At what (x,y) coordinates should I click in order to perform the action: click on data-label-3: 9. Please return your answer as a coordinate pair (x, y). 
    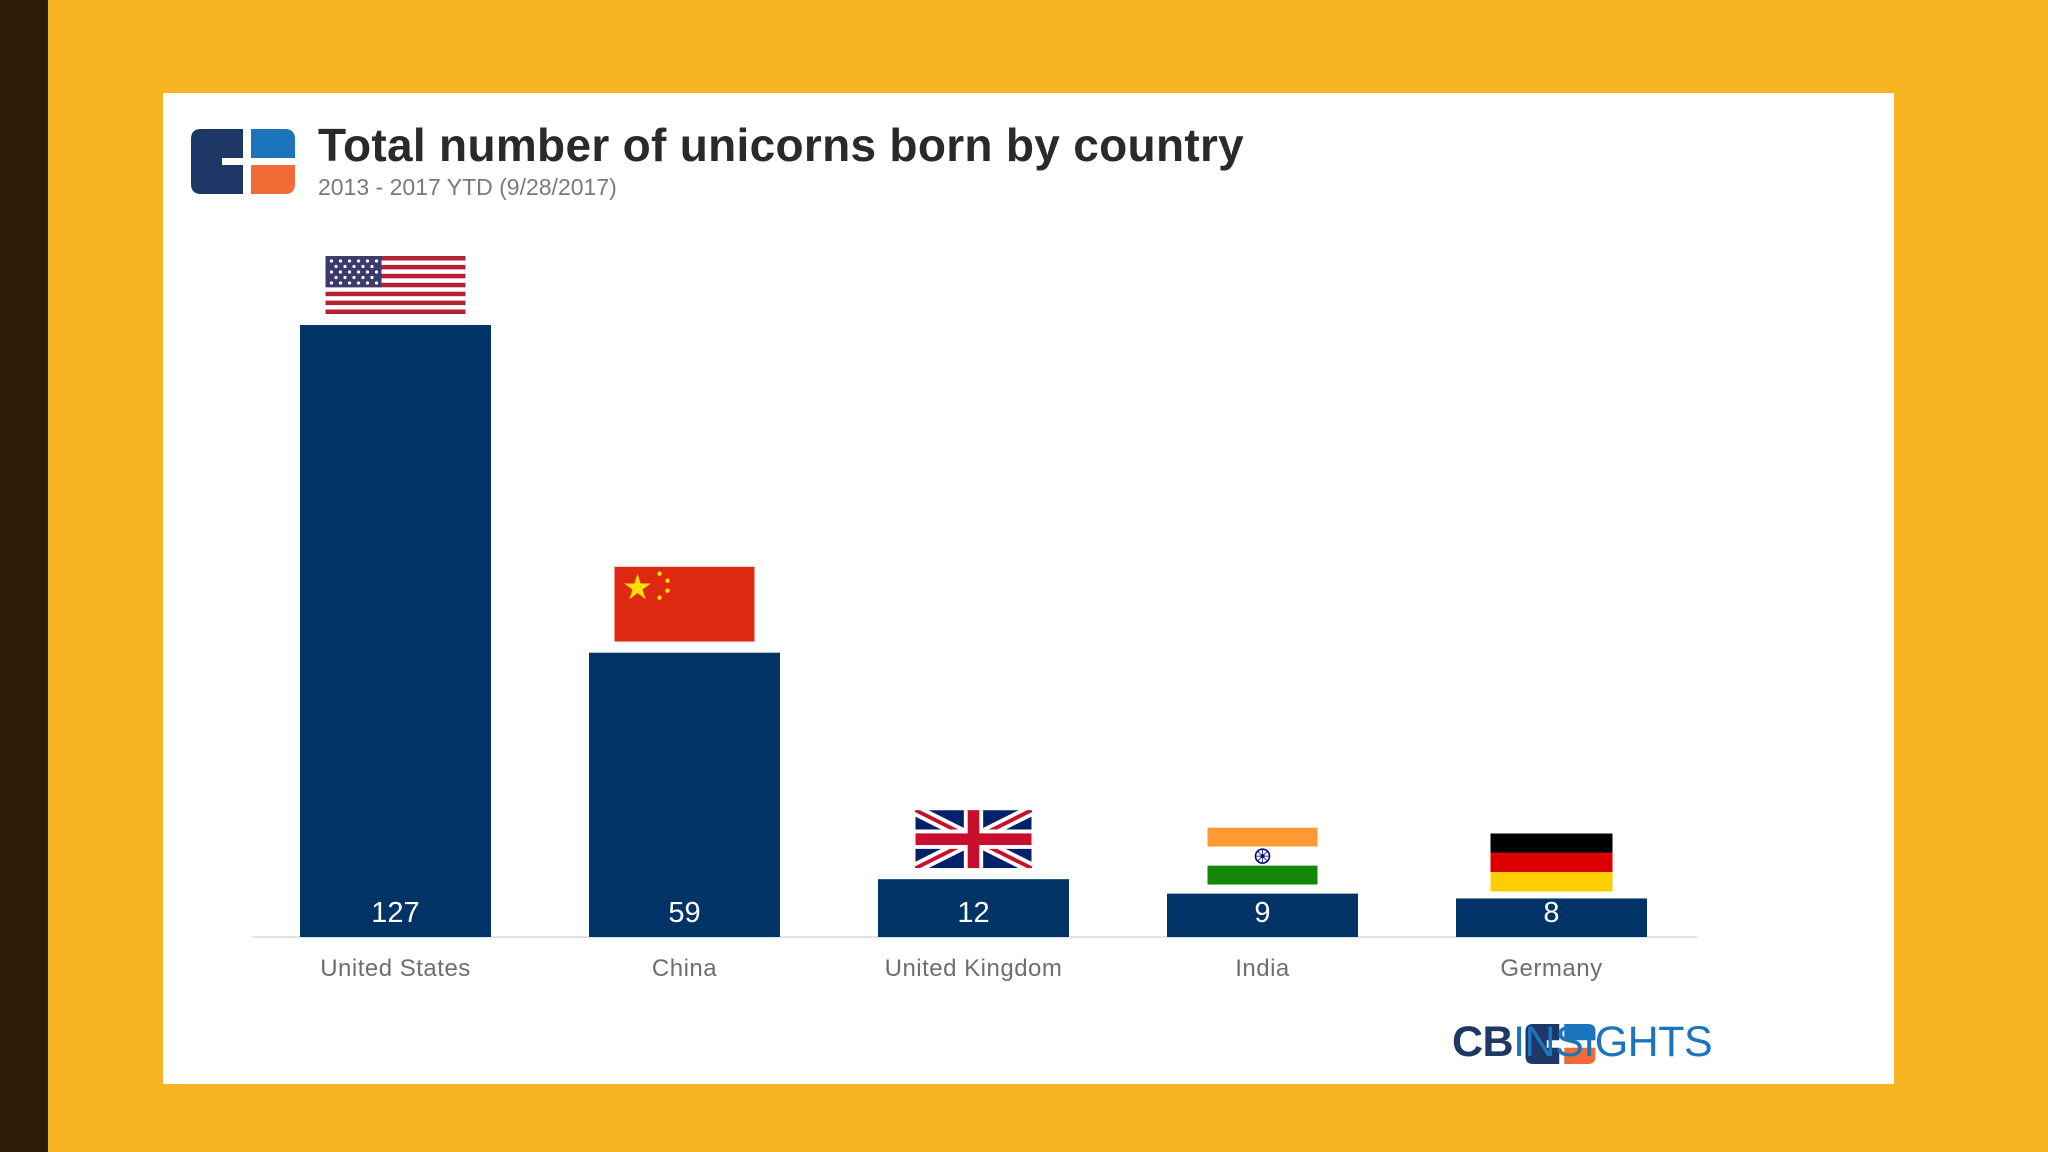
    Looking at the image, I should click on (1262, 913).